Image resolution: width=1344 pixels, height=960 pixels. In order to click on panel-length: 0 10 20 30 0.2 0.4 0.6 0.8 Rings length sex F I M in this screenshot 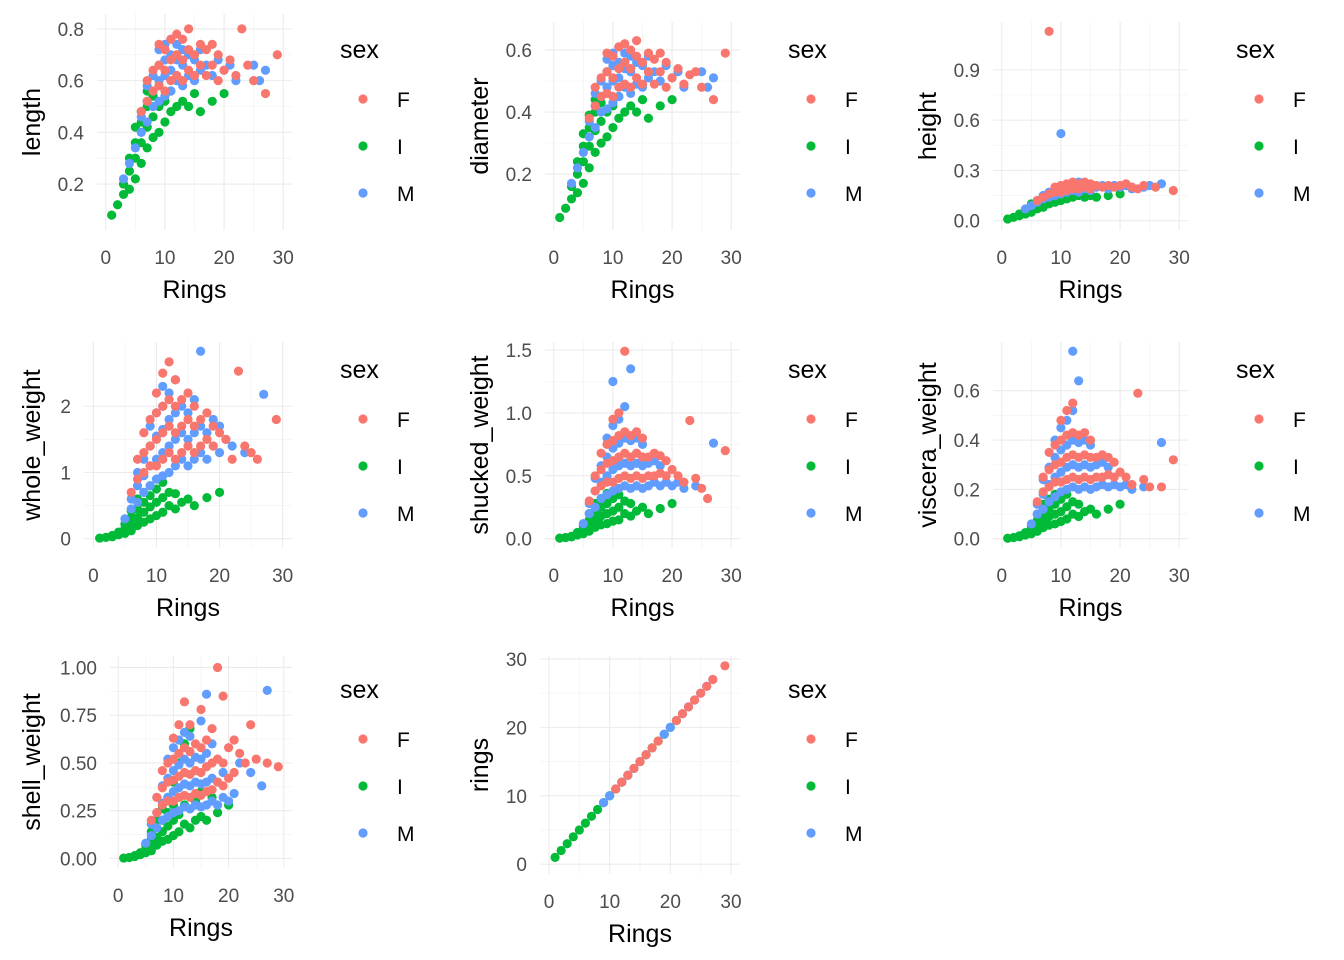, I will do `click(216, 159)`.